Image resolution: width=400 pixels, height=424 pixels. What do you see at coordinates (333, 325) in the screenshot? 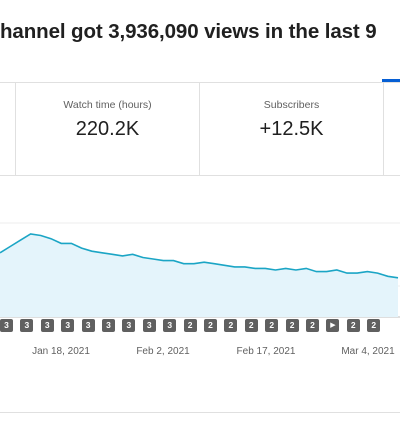
I see `play-icon: ▶` at bounding box center [333, 325].